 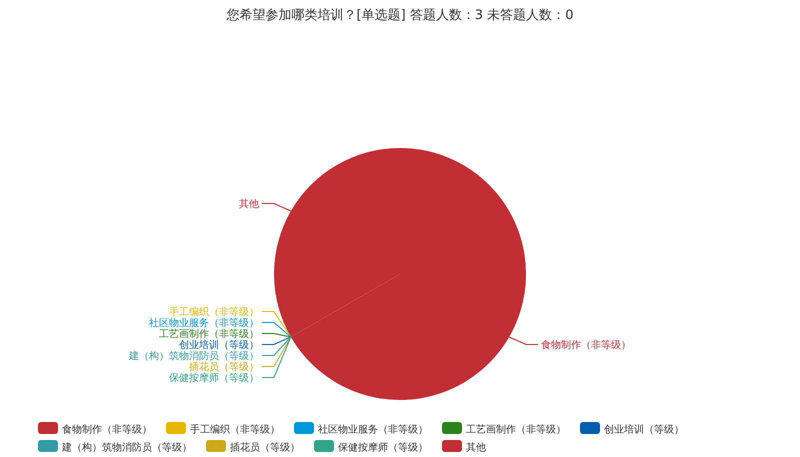 I want to click on category-label: 手工编织（非等级）, so click(x=213, y=312).